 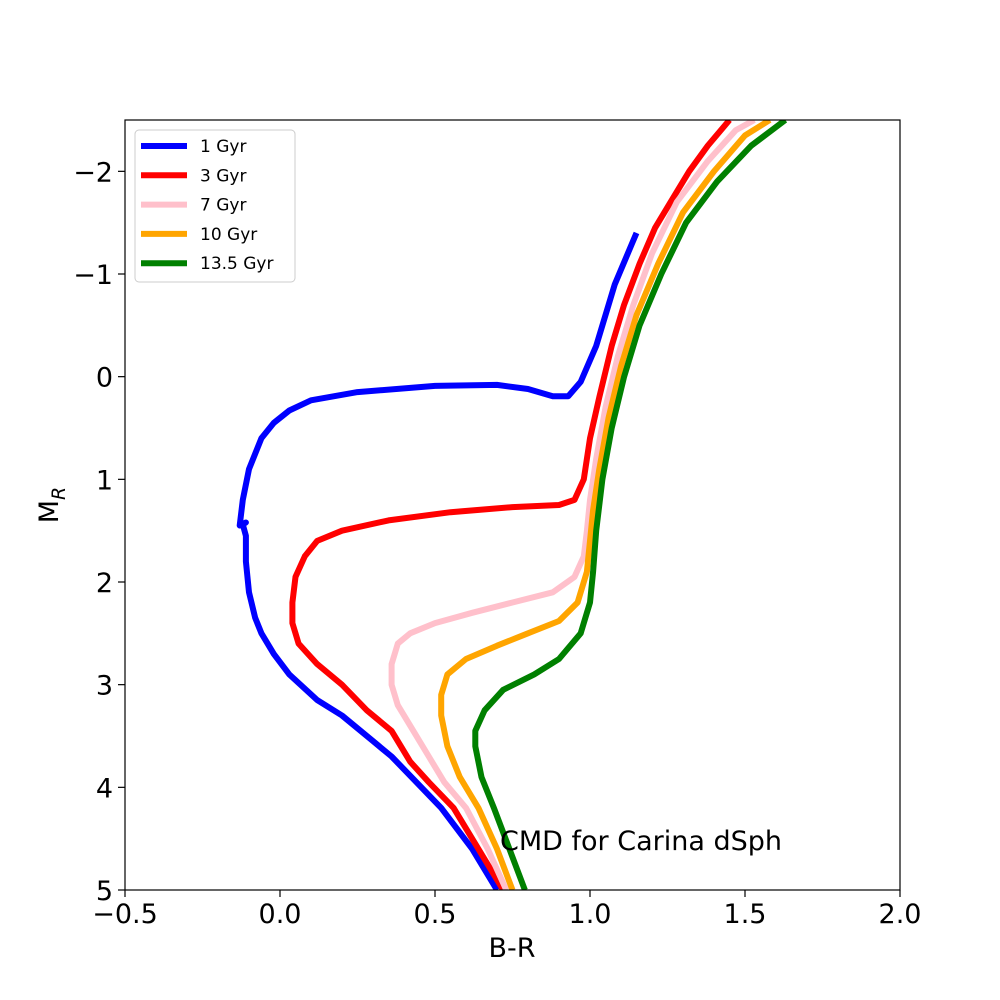 What do you see at coordinates (900, 914) in the screenshot?
I see `x-tick-label: 2.0` at bounding box center [900, 914].